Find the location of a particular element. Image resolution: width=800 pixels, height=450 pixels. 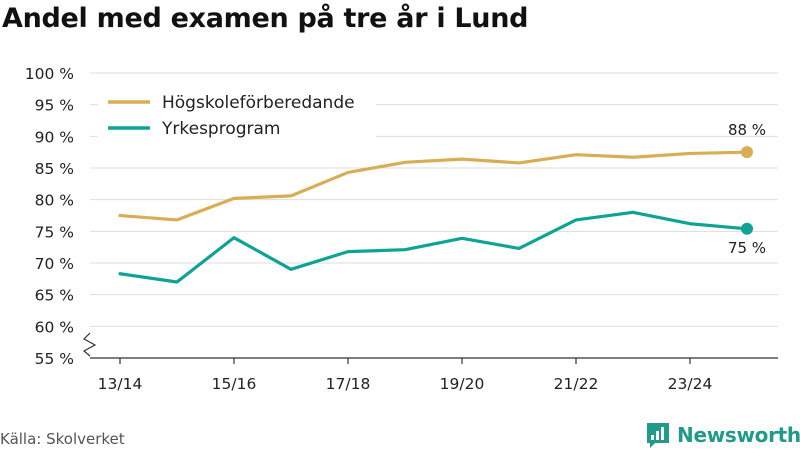

x-axis: 13/14 15/16 17/18 19/20 21/22 23/24 is located at coordinates (430, 362).